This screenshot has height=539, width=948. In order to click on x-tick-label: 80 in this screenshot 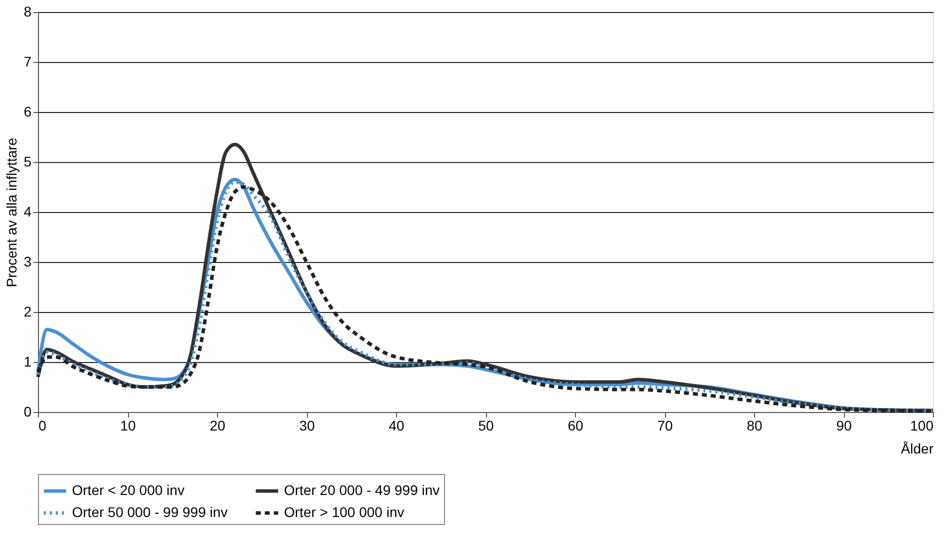, I will do `click(754, 426)`.